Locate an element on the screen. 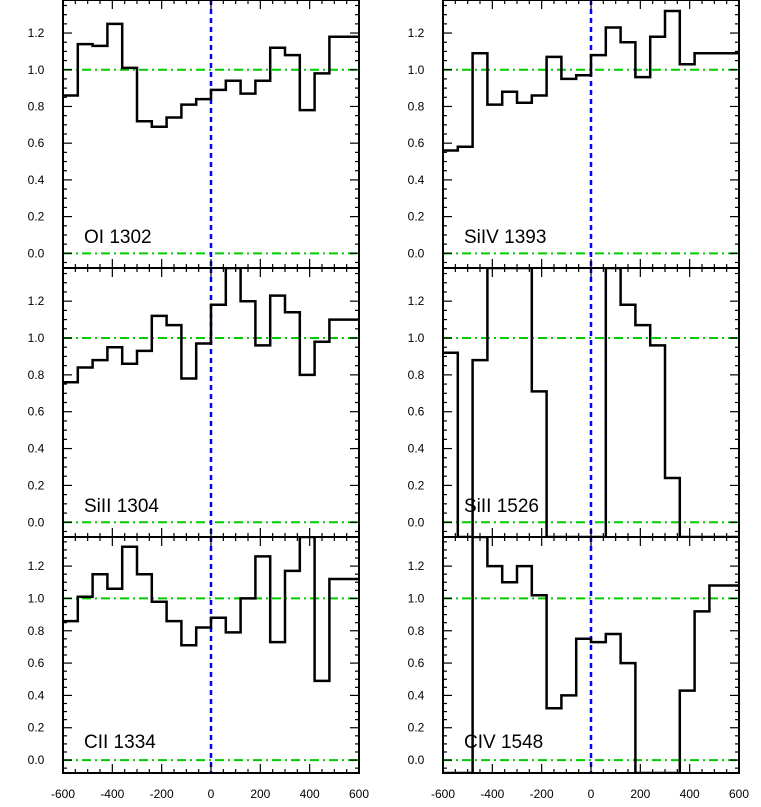 Image resolution: width=761 pixels, height=807 pixels. panel-oi-1302: 0.0 0.2 0.4 0.6 0.8 1.0 1.2 OI 1302 is located at coordinates (193, 134).